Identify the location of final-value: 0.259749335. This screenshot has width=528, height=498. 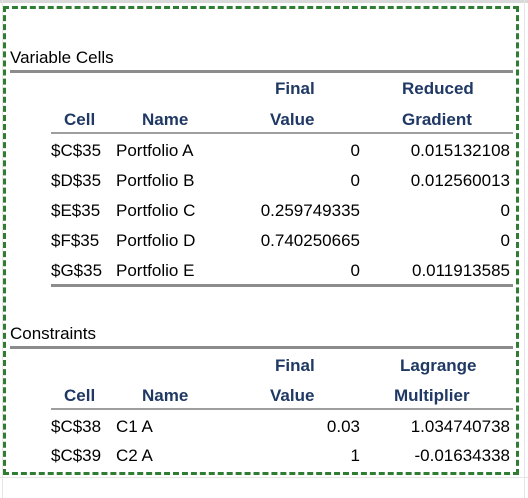
(310, 210).